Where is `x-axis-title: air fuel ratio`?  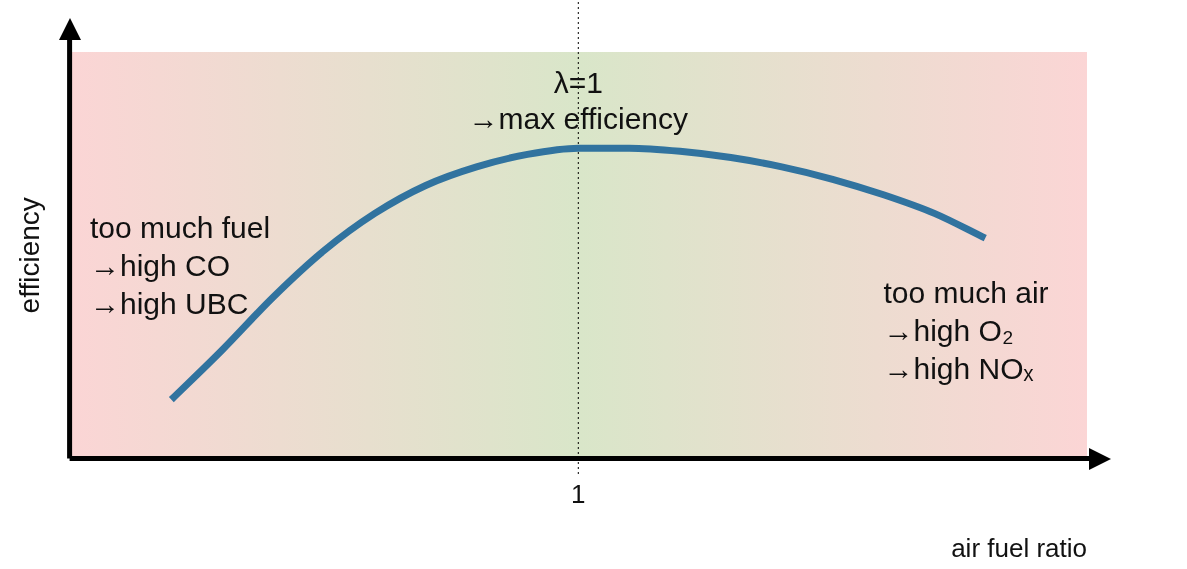 x-axis-title: air fuel ratio is located at coordinates (1019, 547).